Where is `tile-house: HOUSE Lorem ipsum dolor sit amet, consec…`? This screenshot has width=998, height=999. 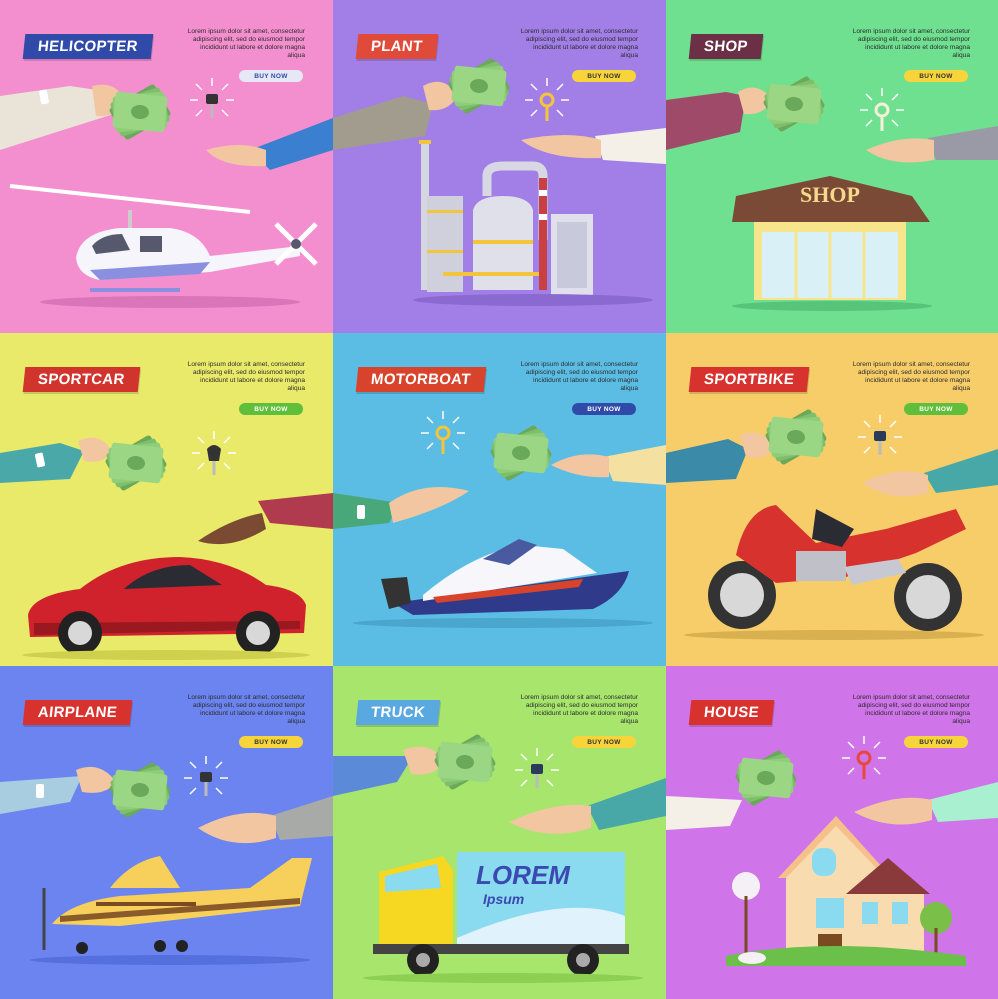
tile-house: HOUSE Lorem ipsum dolor sit amet, consec… is located at coordinates (832, 832).